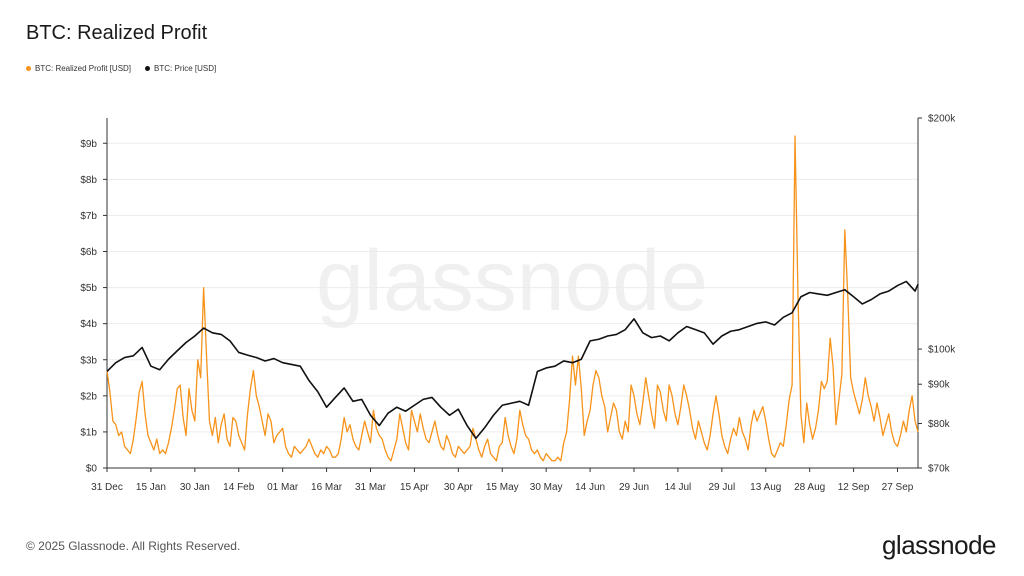  Describe the element at coordinates (942, 294) in the screenshot. I see `y-axis-right-labels: $70k $80k $90k $100k $200k` at that location.